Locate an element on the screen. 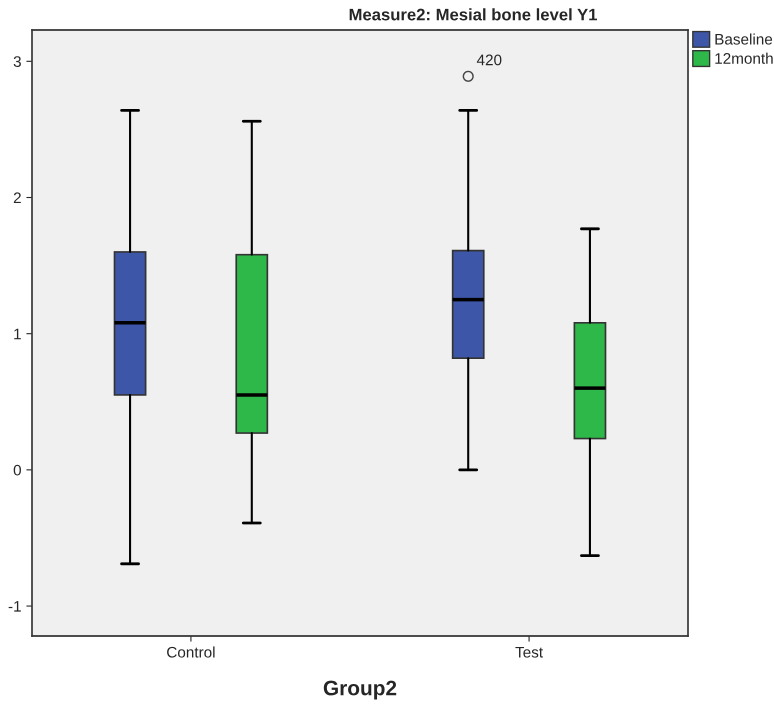 The image size is (774, 709). x-tick-label: Control is located at coordinates (191, 652).